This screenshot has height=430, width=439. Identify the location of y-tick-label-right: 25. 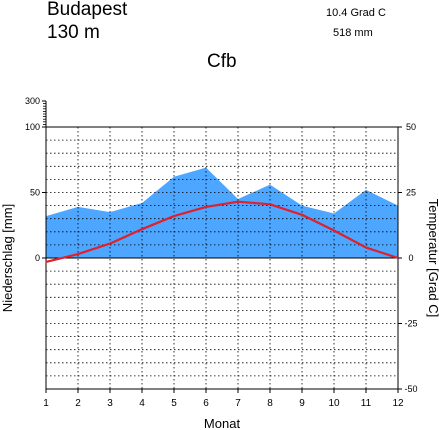
(411, 193).